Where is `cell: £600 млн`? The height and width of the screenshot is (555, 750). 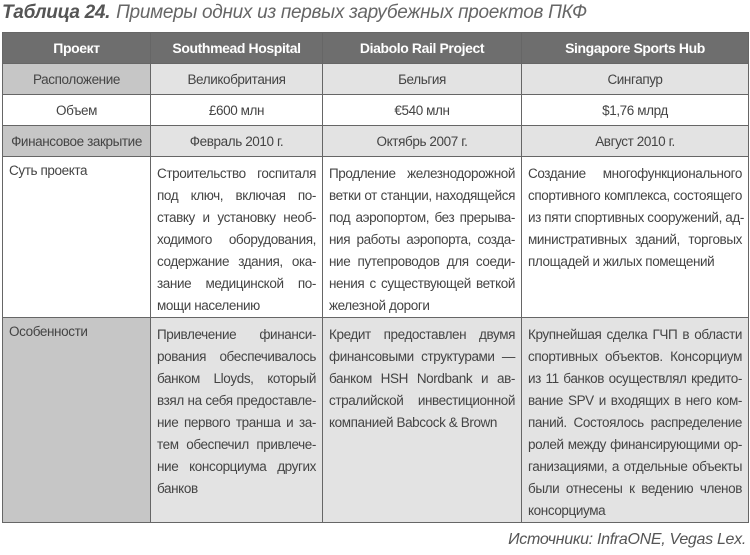
cell: £600 млн is located at coordinates (236, 110).